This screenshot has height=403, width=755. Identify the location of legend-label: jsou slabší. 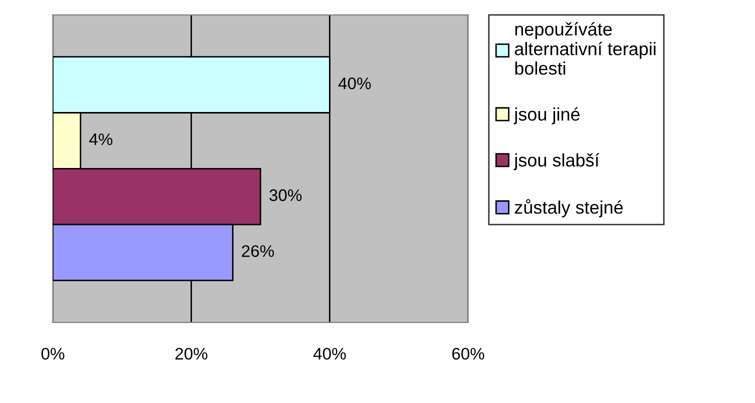
(557, 161).